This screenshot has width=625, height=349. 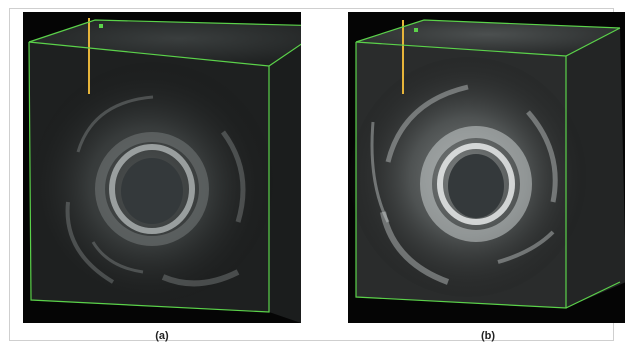 What do you see at coordinates (488, 336) in the screenshot?
I see `panel-label-b: (b)` at bounding box center [488, 336].